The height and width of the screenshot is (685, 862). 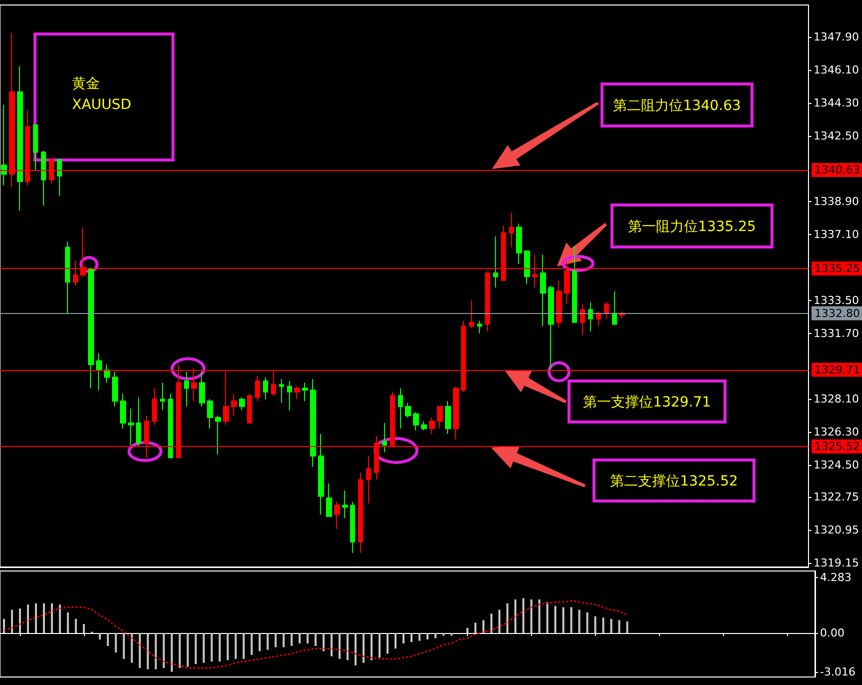 What do you see at coordinates (837, 497) in the screenshot?
I see `y-tick-label: 1322.75` at bounding box center [837, 497].